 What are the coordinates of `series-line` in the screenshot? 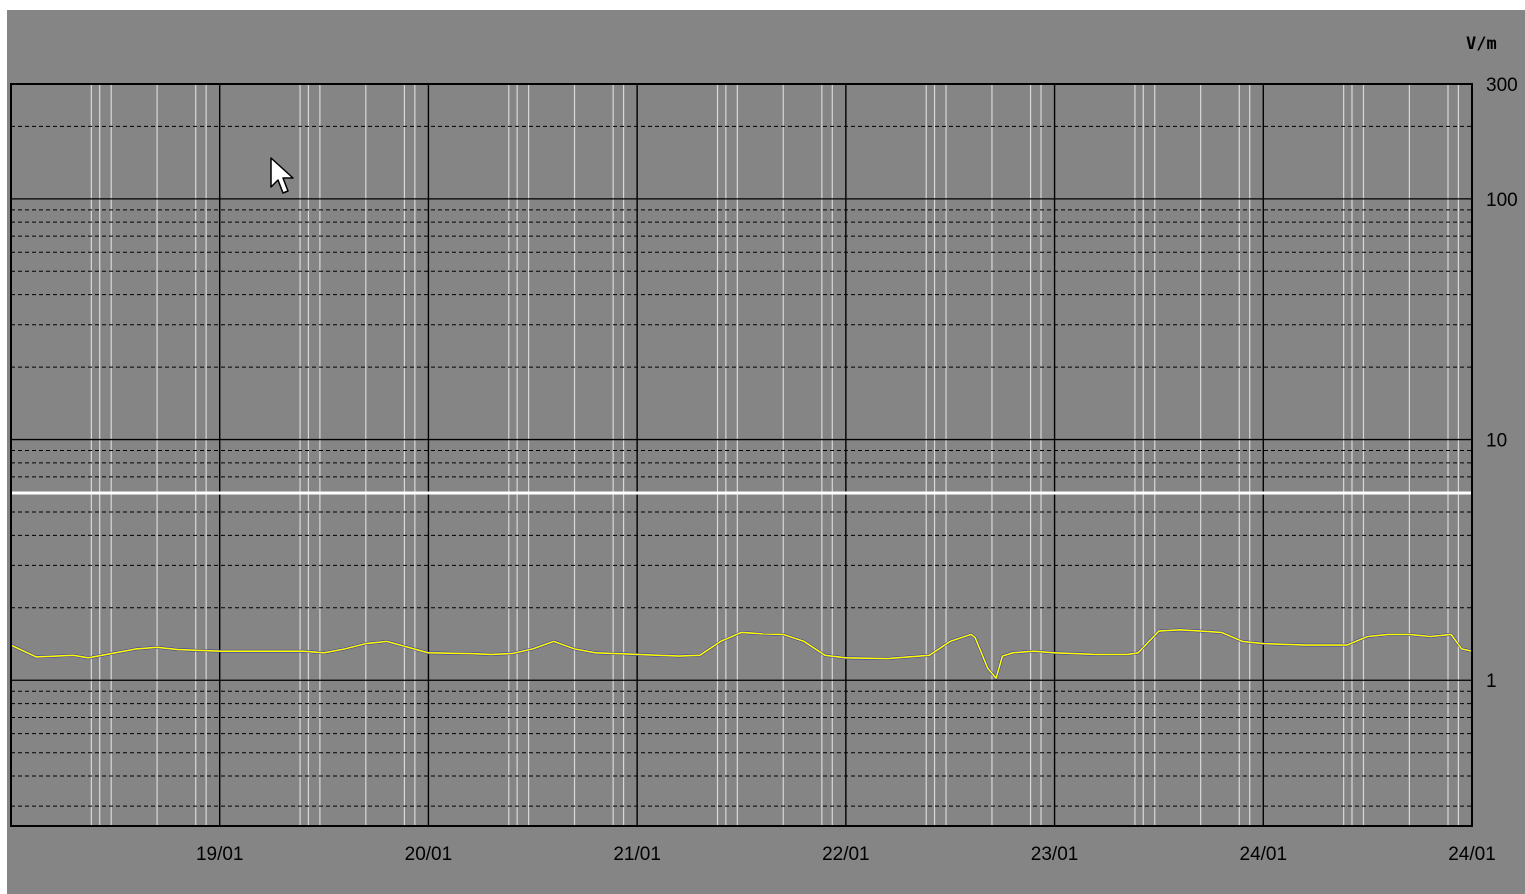 It's located at (741, 654).